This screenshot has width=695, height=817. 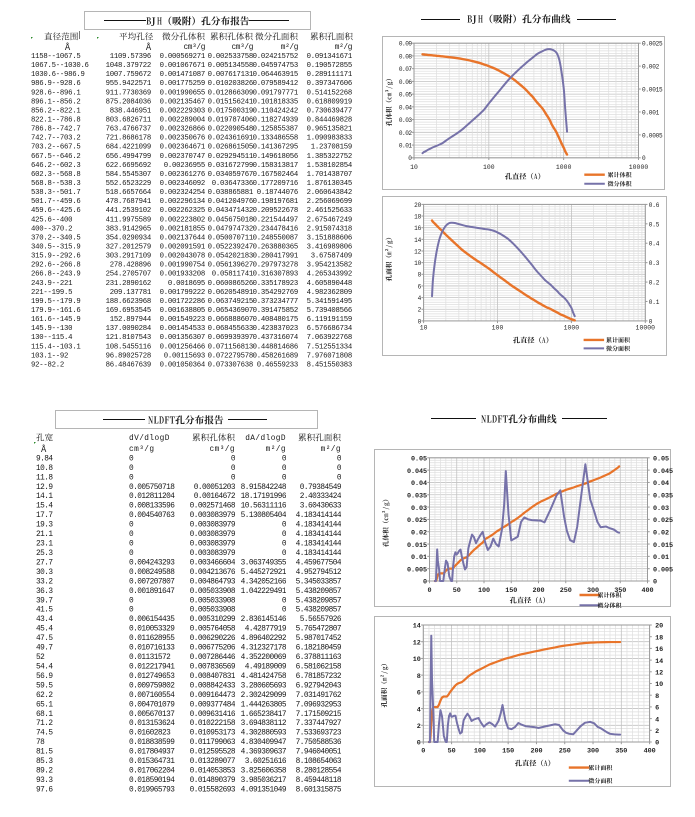 I want to click on svg-text: 43.4, so click(x=44, y=620).